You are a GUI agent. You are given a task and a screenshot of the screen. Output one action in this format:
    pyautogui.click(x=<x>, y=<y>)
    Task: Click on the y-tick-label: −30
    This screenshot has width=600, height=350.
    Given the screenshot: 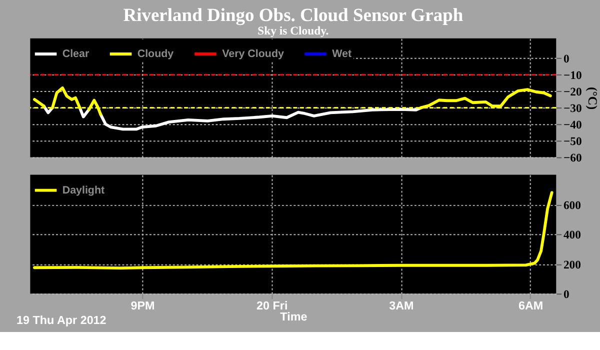 What is the action you would take?
    pyautogui.click(x=572, y=109)
    